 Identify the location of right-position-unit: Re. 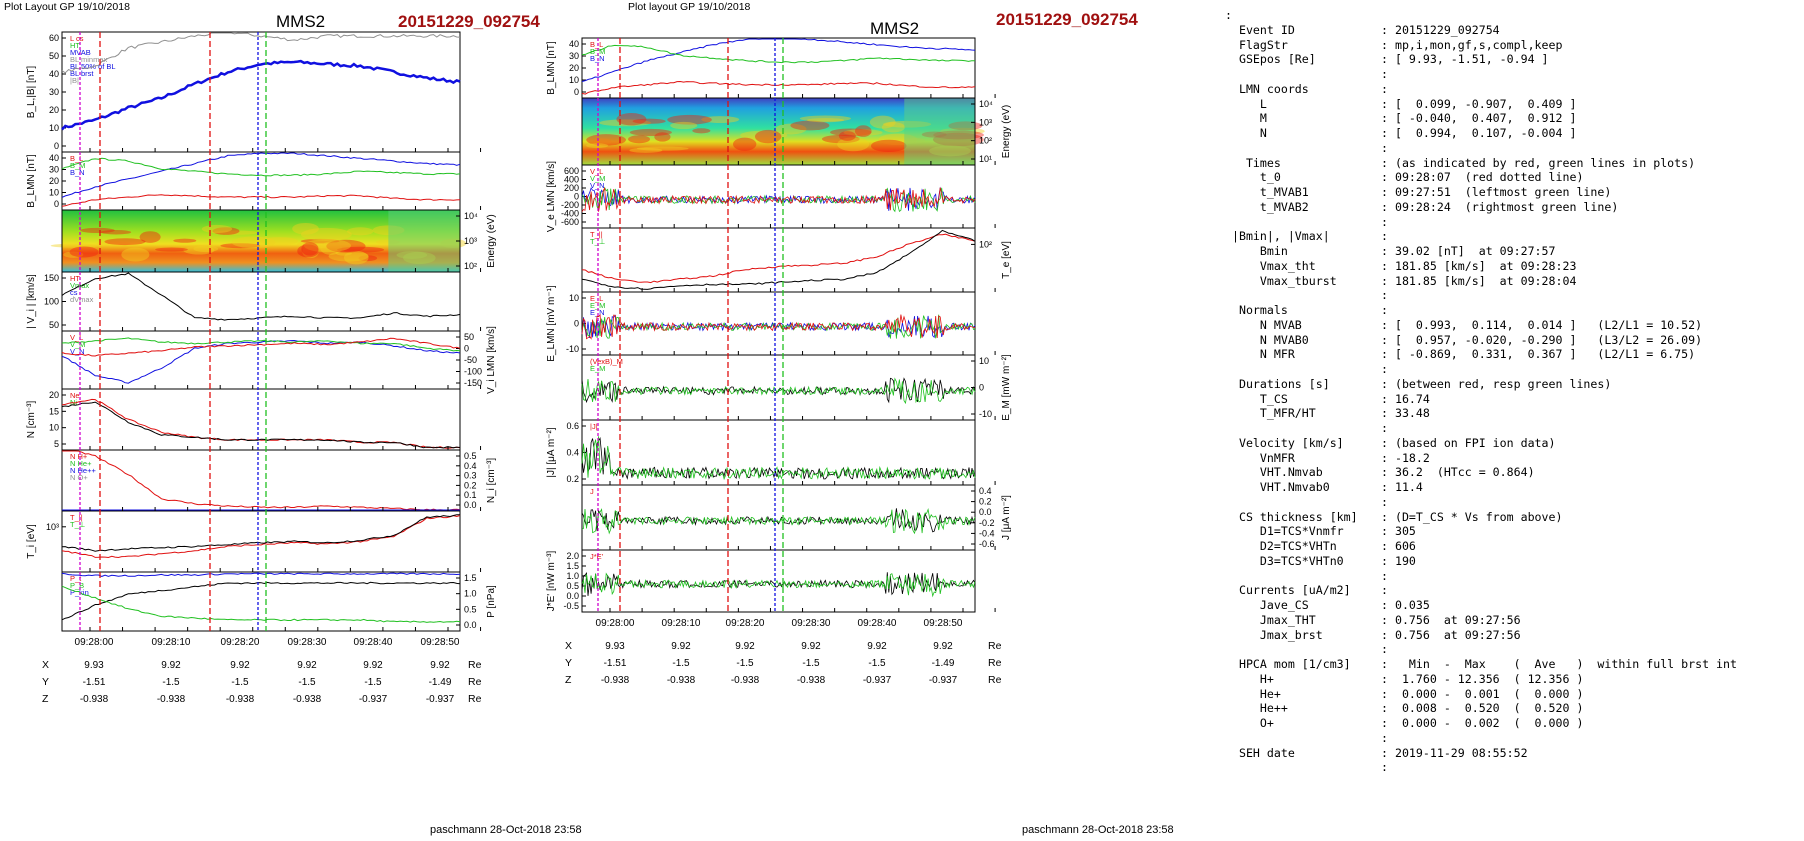
(995, 680).